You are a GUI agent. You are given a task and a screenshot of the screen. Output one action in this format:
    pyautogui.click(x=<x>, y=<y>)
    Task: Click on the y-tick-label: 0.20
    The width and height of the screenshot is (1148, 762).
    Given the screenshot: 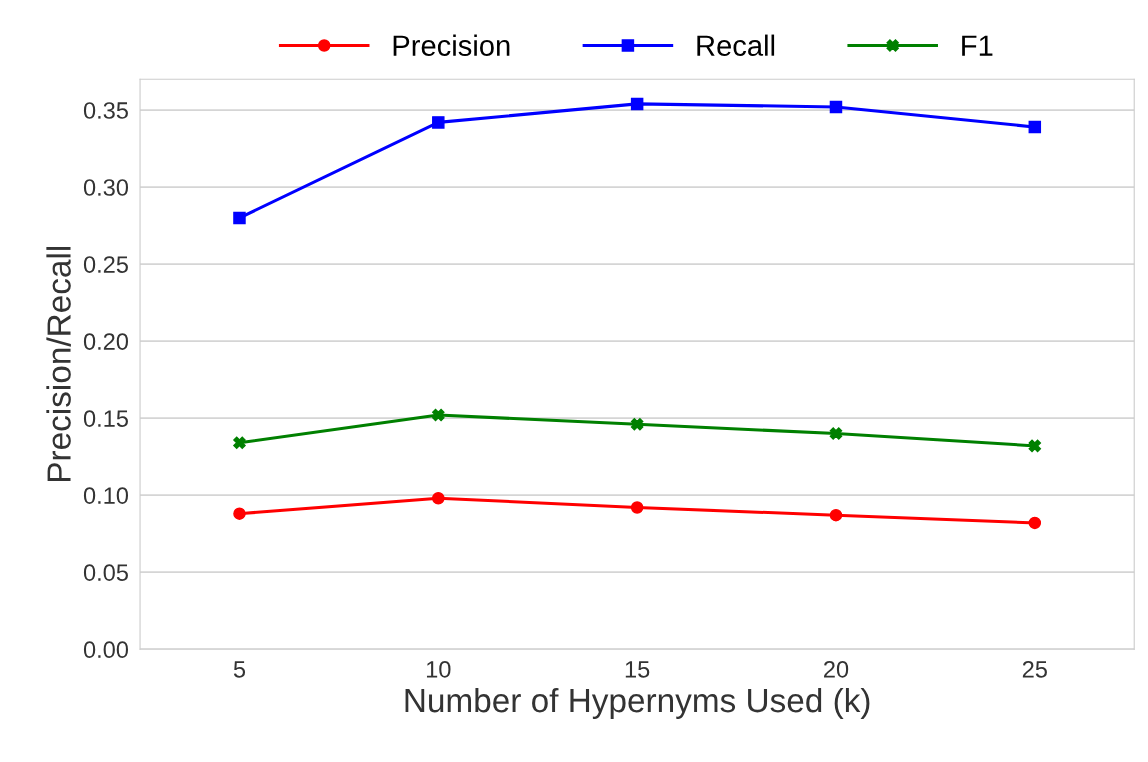 What is the action you would take?
    pyautogui.click(x=106, y=341)
    